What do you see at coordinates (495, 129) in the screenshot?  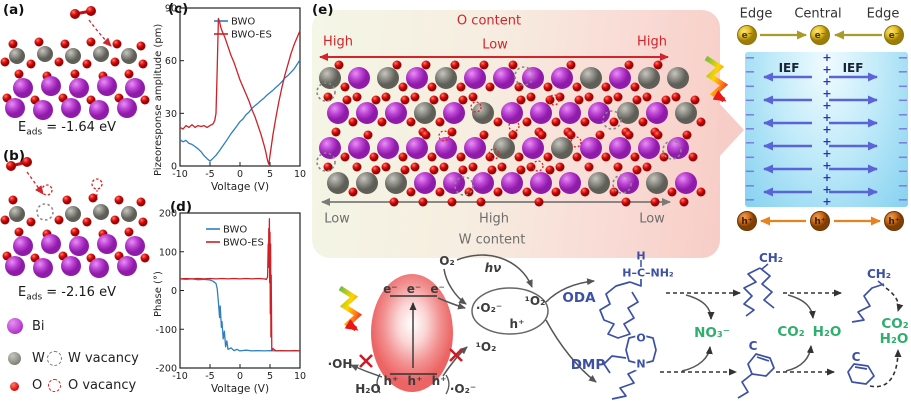 I see `panel-e-arrows` at bounding box center [495, 129].